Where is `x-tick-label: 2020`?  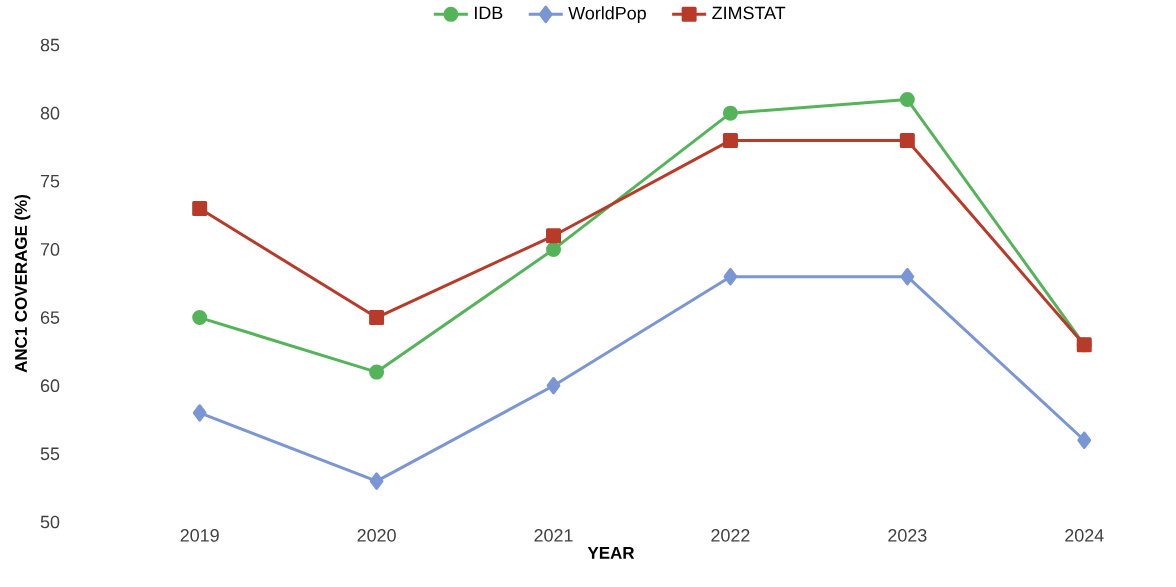
x-tick-label: 2020 is located at coordinates (376, 535).